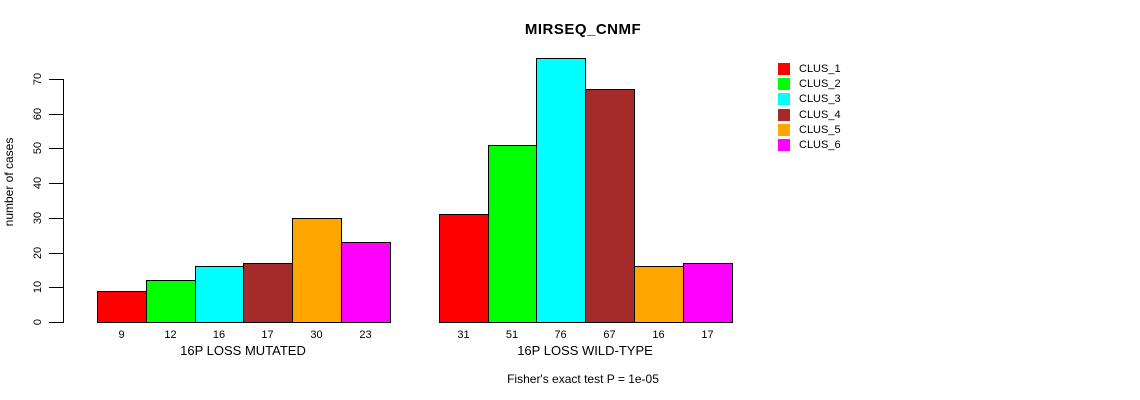 This screenshot has height=400, width=1140. What do you see at coordinates (38, 79) in the screenshot?
I see `y-tick-label: 70` at bounding box center [38, 79].